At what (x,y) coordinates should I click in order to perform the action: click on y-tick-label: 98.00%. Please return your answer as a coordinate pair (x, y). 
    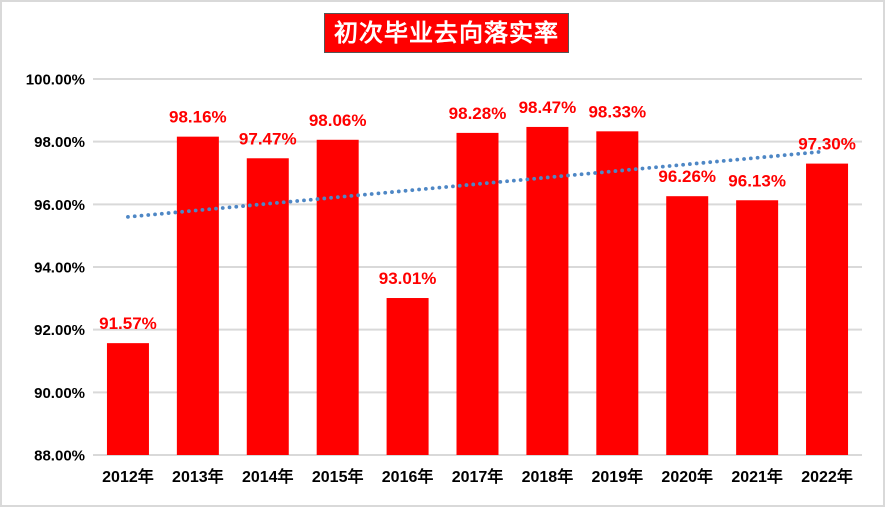
    Looking at the image, I should click on (59, 142).